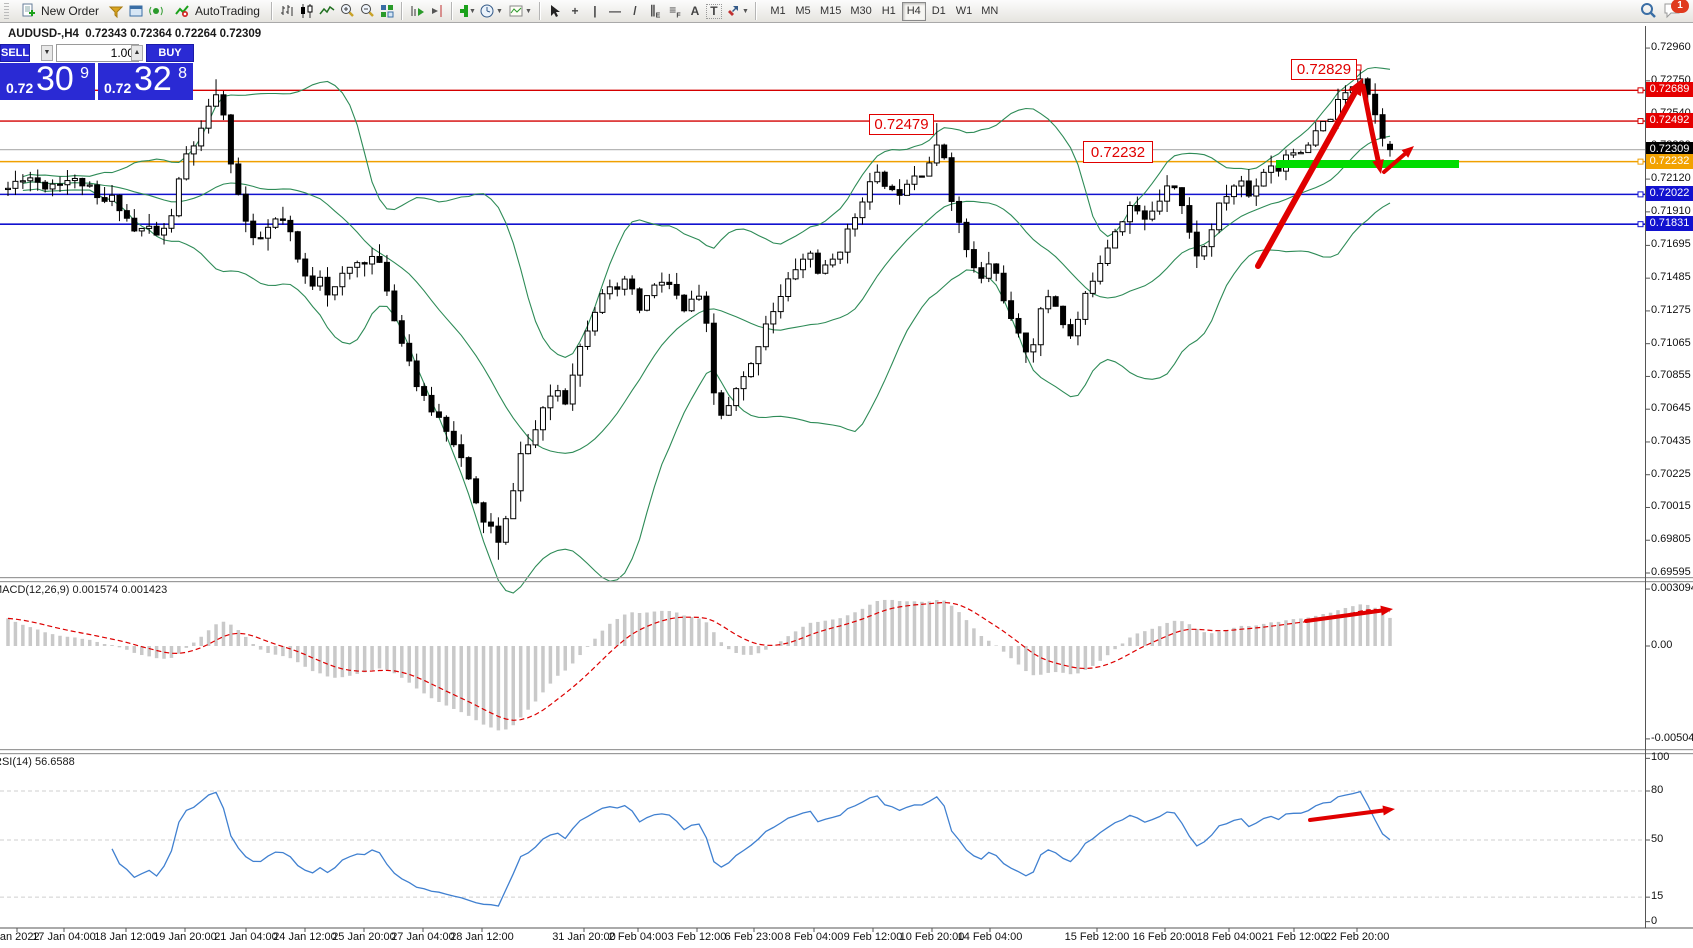 This screenshot has height=948, width=1693. What do you see at coordinates (307, 11) in the screenshot?
I see `candlestick-chart-icon` at bounding box center [307, 11].